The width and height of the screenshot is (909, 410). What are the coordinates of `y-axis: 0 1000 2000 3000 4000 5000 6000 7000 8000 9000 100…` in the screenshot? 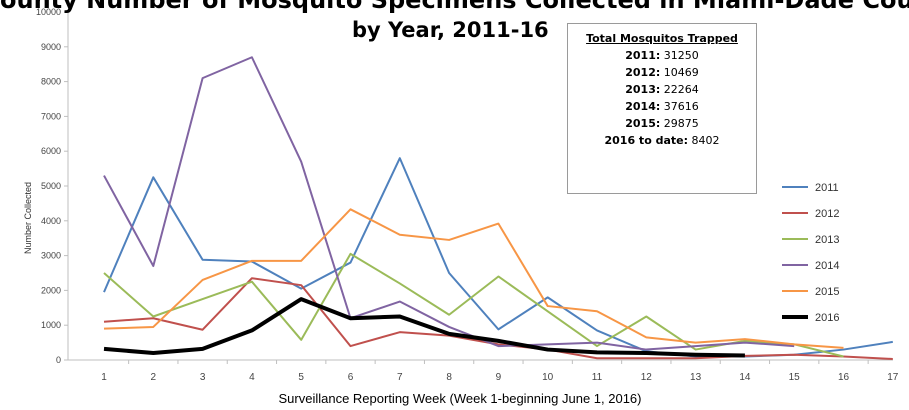 It's located at (52, 186).